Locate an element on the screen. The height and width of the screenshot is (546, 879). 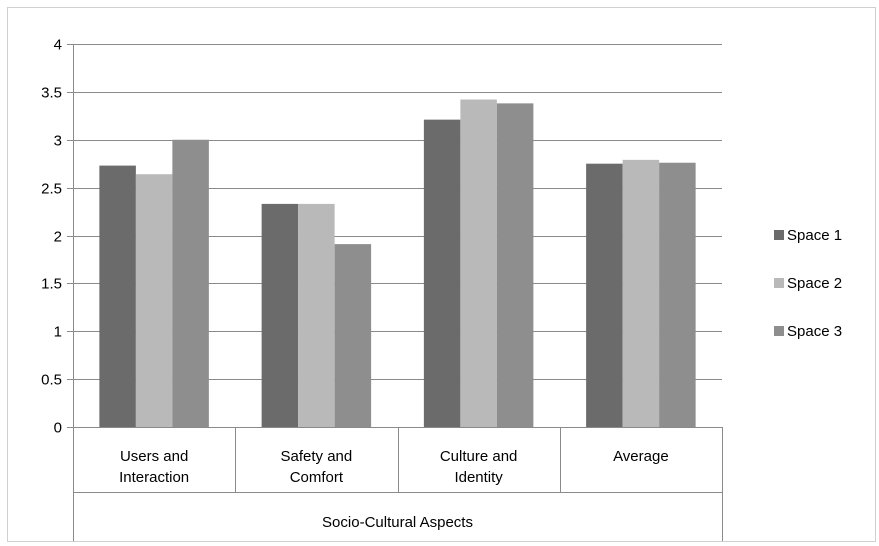
x-category-label-line: Interaction is located at coordinates (154, 477).